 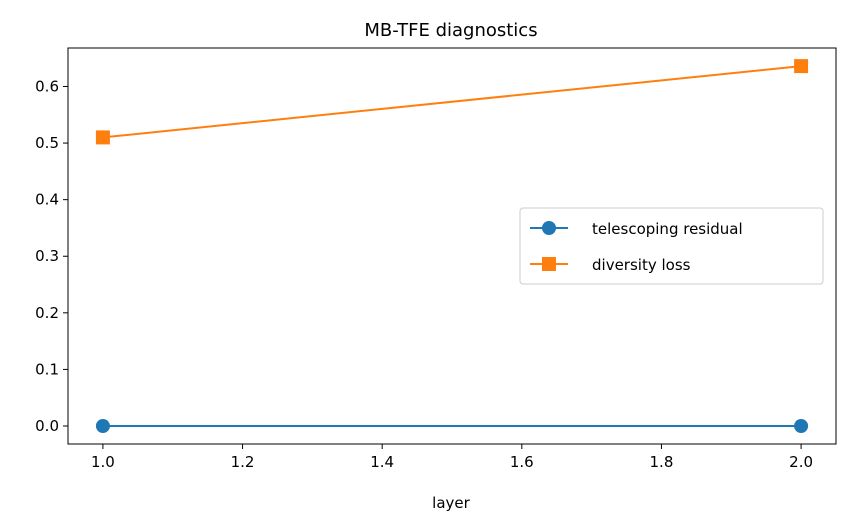 I want to click on x-tick-label: 1.8, so click(x=662, y=462).